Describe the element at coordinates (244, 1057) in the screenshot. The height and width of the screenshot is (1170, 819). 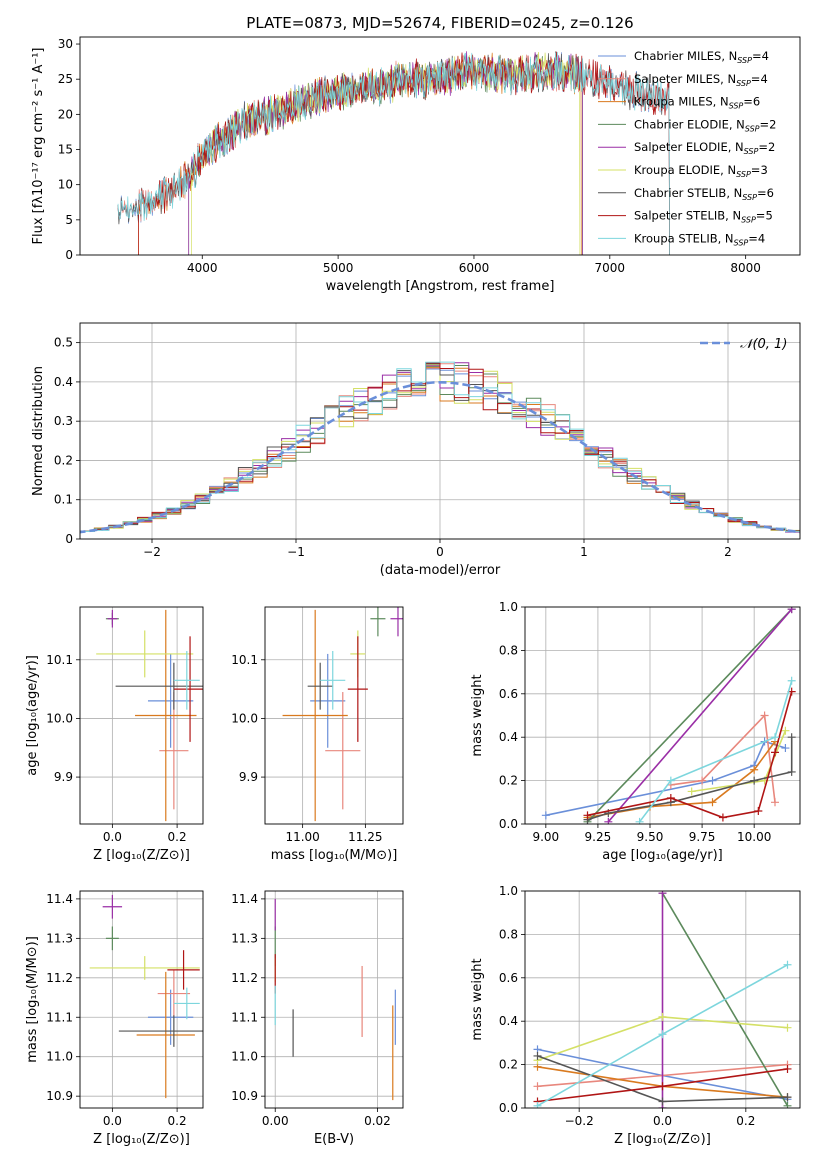
I see `y-tick-label: 11.0` at that location.